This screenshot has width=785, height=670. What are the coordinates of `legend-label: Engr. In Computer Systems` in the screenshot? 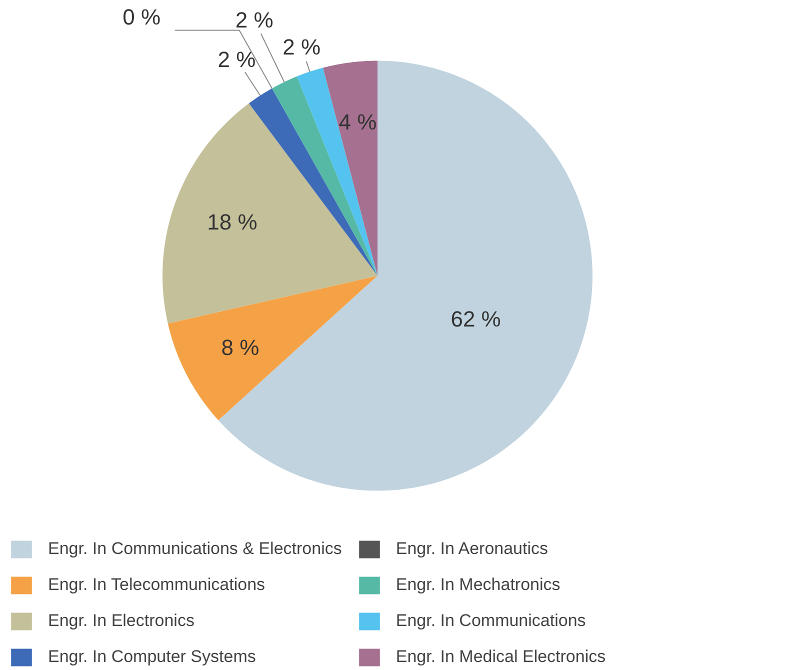 It's located at (152, 657).